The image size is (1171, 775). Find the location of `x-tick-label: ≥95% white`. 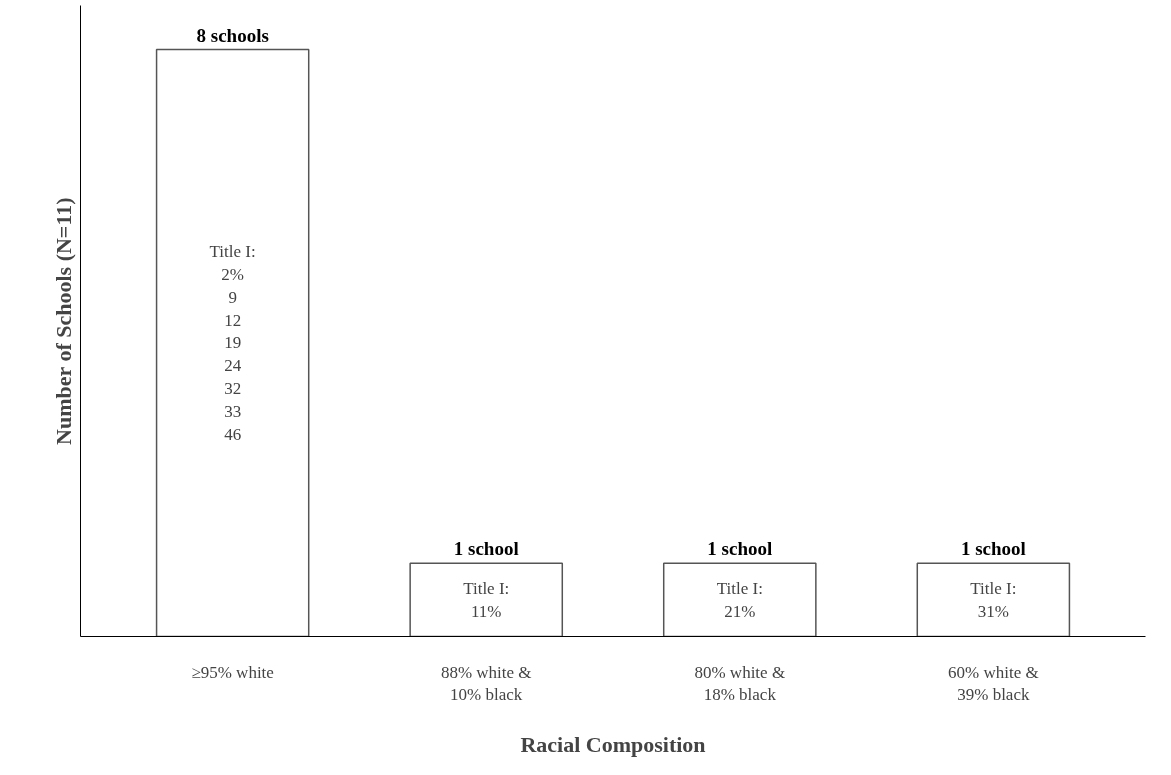

x-tick-label: ≥95% white is located at coordinates (232, 672).